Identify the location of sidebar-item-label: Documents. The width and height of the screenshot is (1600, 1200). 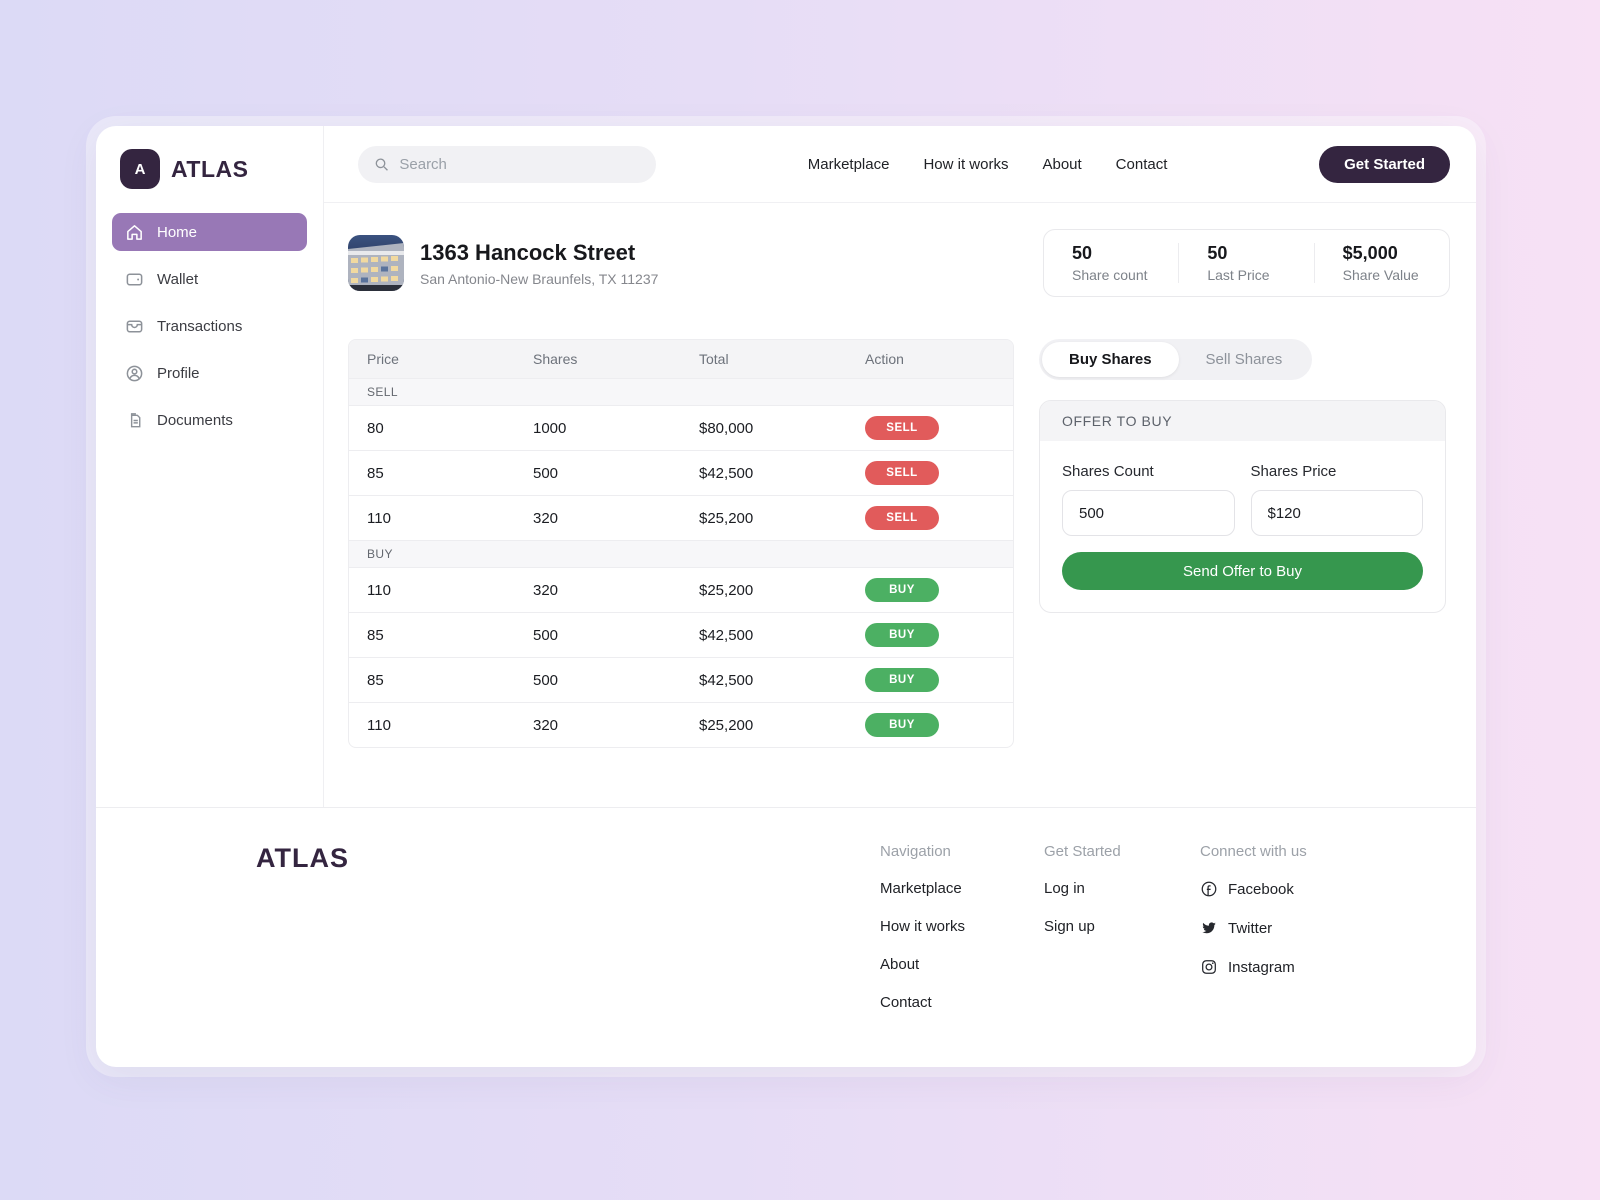
(195, 420).